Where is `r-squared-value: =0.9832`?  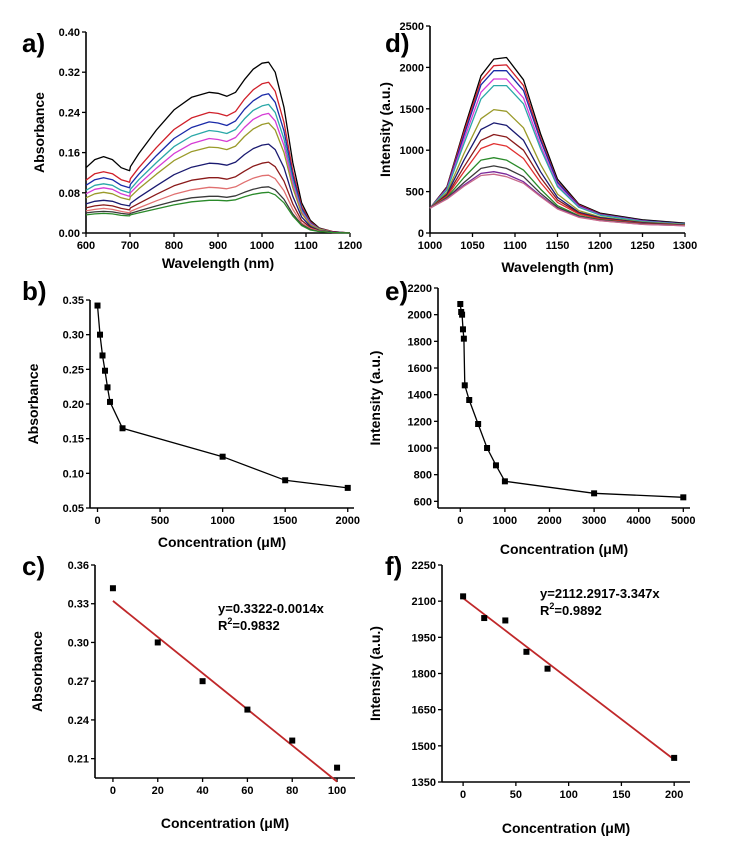 r-squared-value: =0.9832 is located at coordinates (255, 625).